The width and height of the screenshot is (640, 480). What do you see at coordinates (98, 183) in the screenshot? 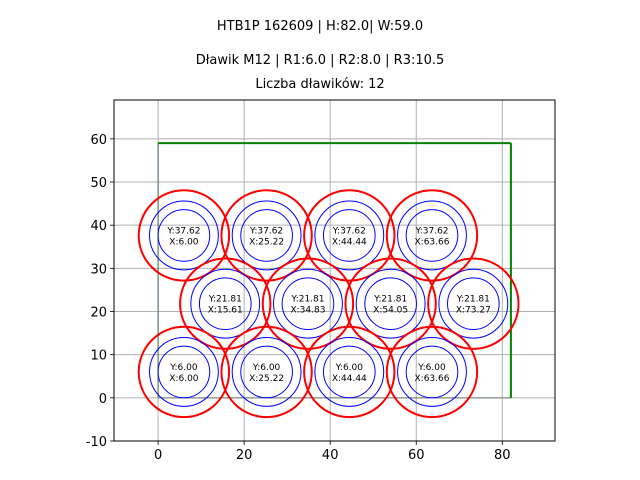
I see `y-tick-label: 50` at bounding box center [98, 183].